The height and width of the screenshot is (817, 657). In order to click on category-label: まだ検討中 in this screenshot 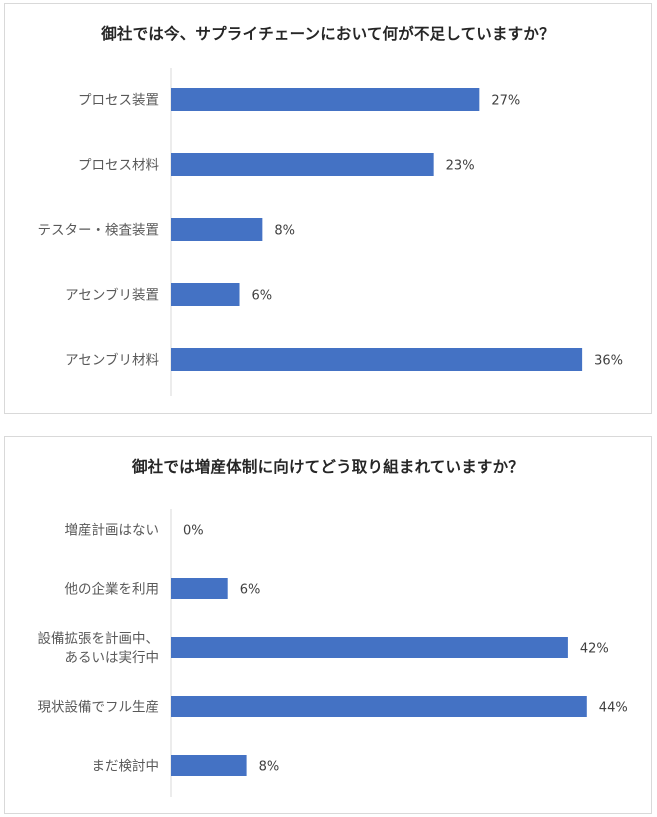, I will do `click(126, 767)`.